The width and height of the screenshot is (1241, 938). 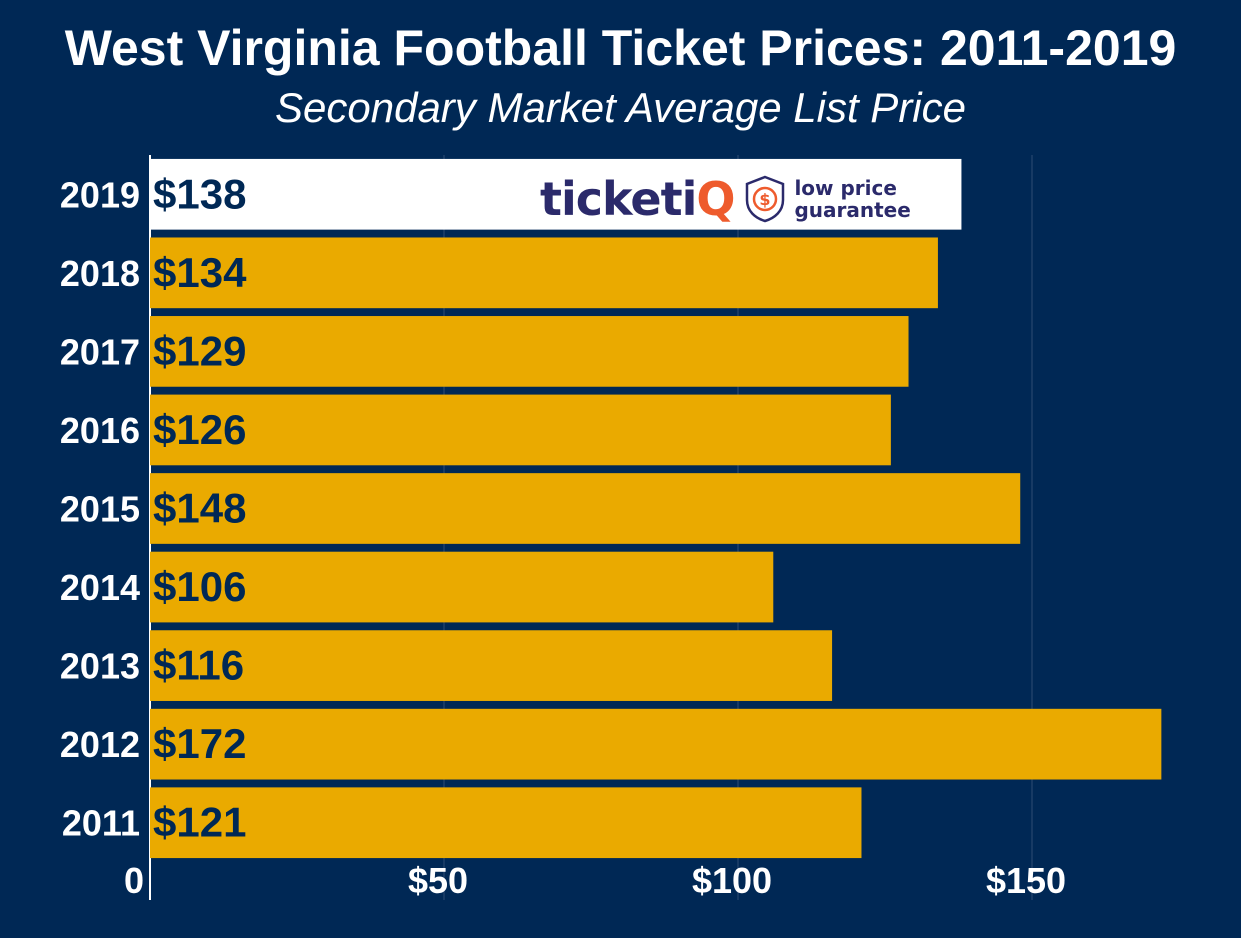 What do you see at coordinates (134, 880) in the screenshot?
I see `x-tick-label-0: 0` at bounding box center [134, 880].